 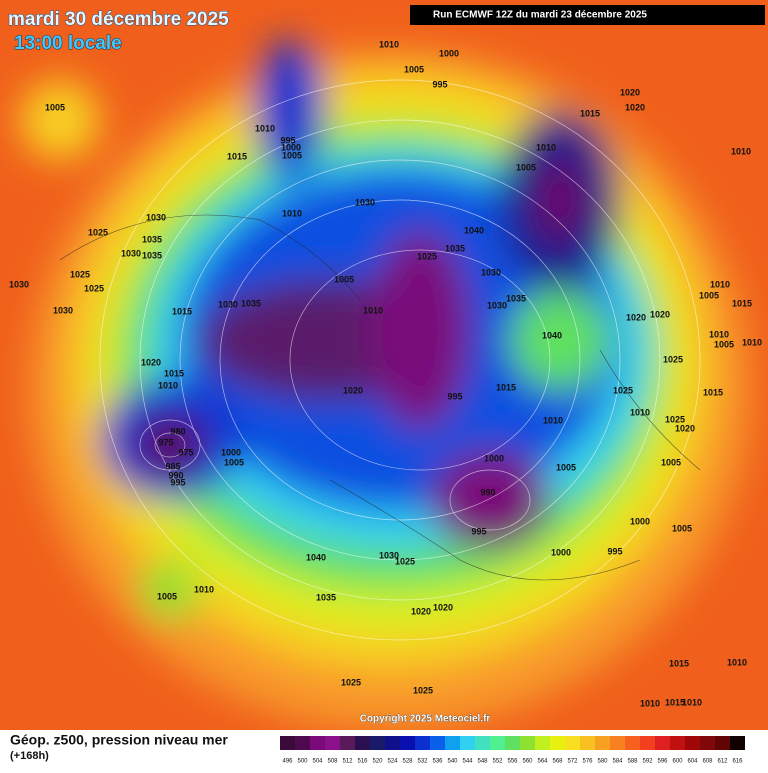 What do you see at coordinates (422, 762) in the screenshot?
I see `legend-label: 532` at bounding box center [422, 762].